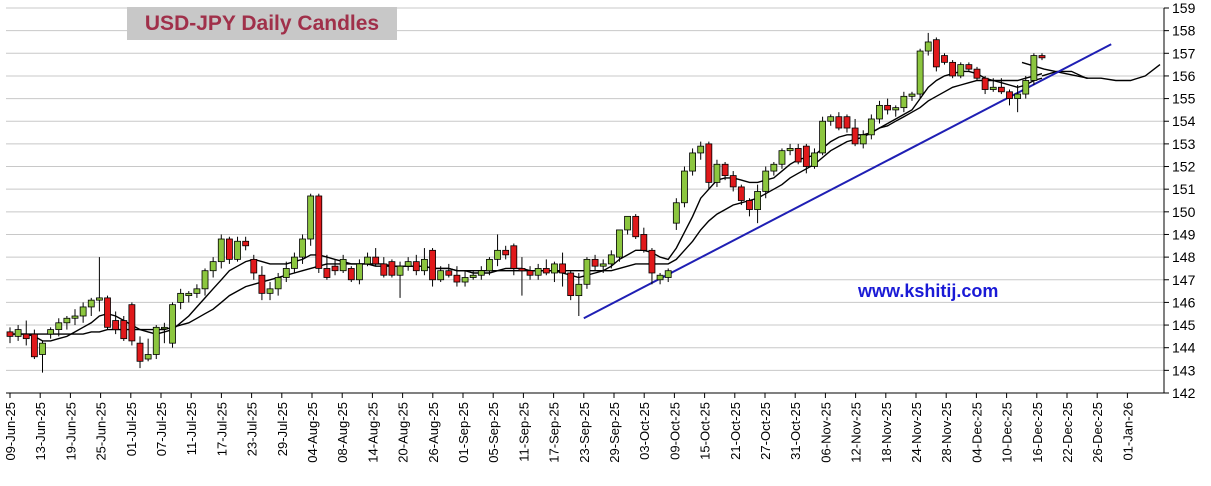 The image size is (1211, 486). Describe the element at coordinates (403, 432) in the screenshot. I see `x-tick-label: 20-Aug-25` at that location.